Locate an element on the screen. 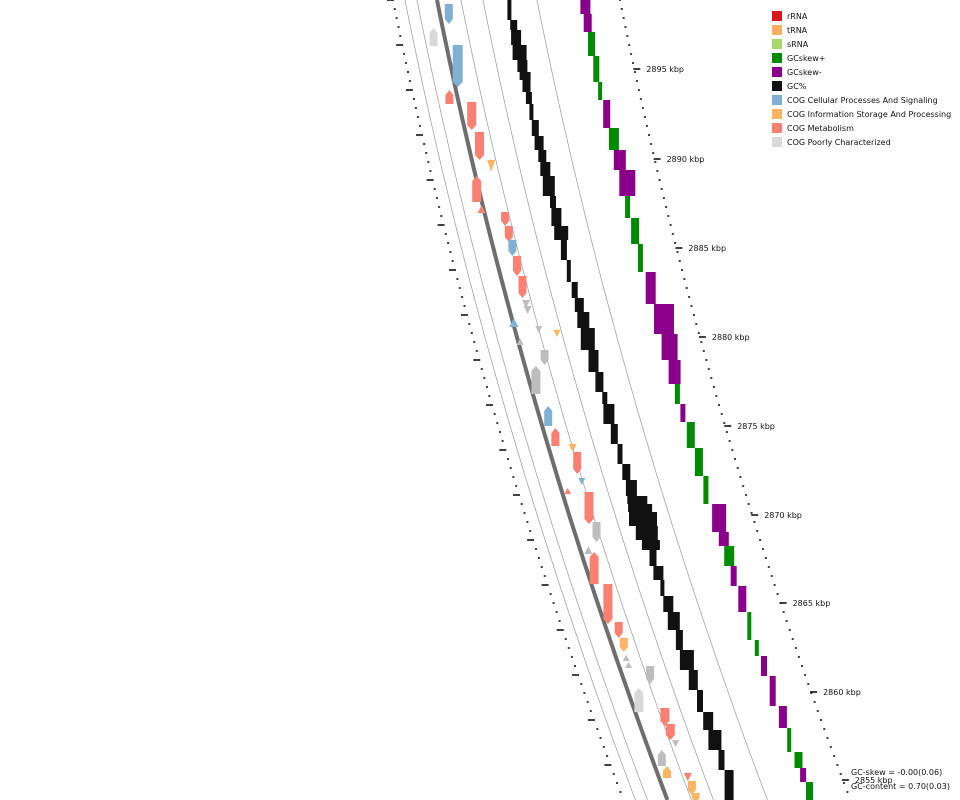 The width and height of the screenshot is (960, 800). position-label: 2880 kbp is located at coordinates (731, 337).